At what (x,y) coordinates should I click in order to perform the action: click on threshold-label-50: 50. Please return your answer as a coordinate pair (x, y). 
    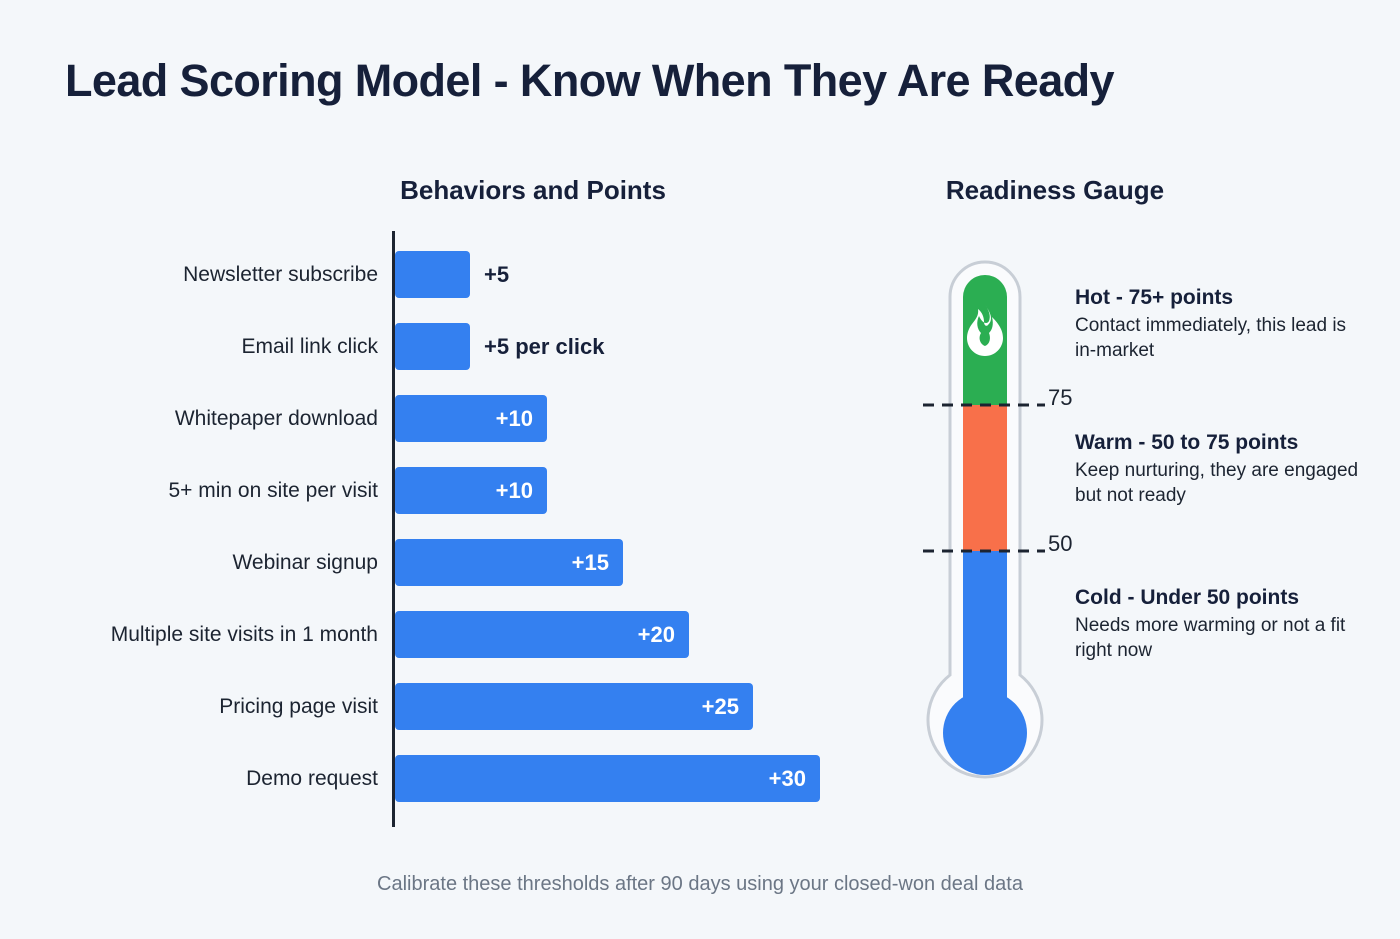
    Looking at the image, I should click on (1060, 543).